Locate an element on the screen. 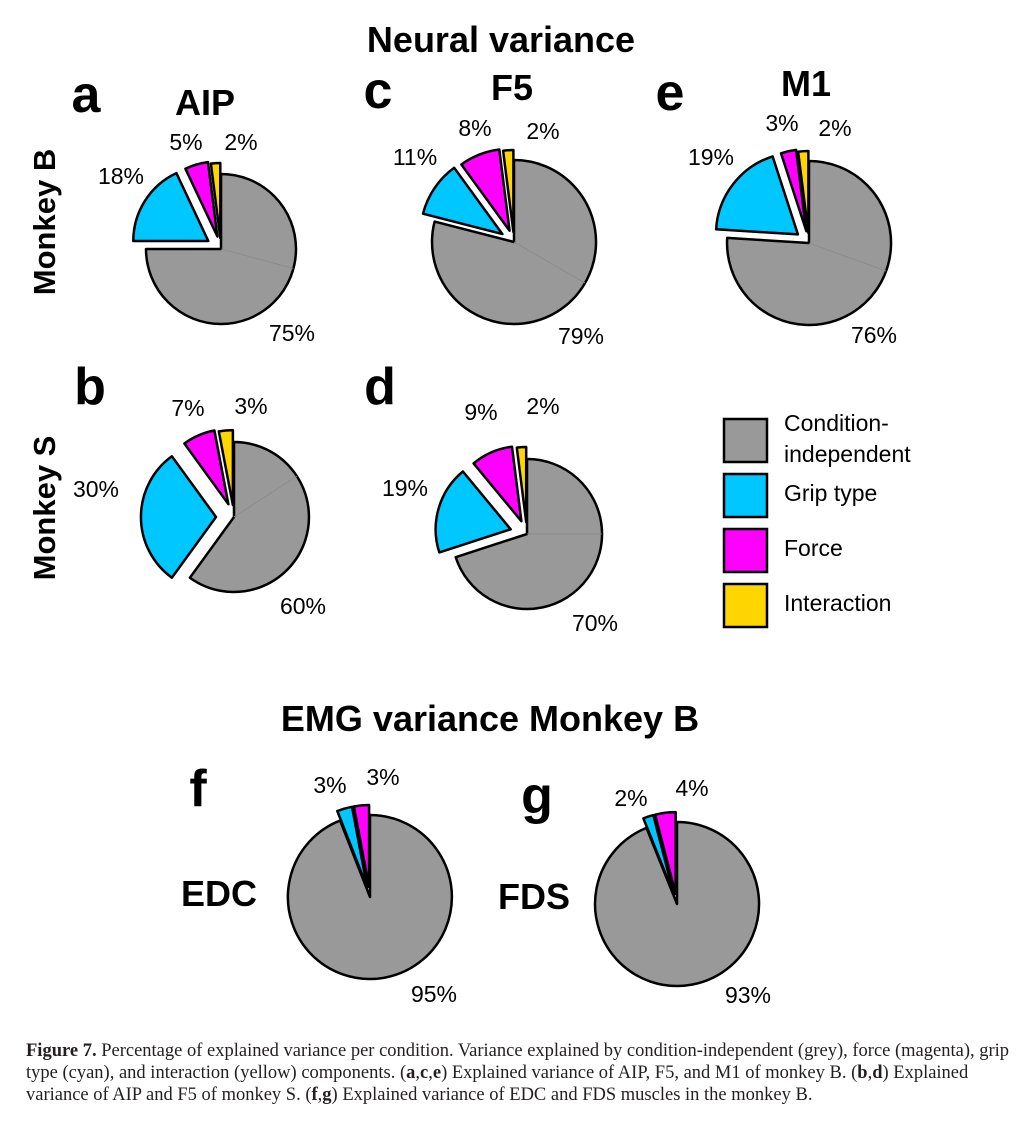 Image resolution: width=1035 pixels, height=1126 pixels. pie-e-divider is located at coordinates (847, 257).